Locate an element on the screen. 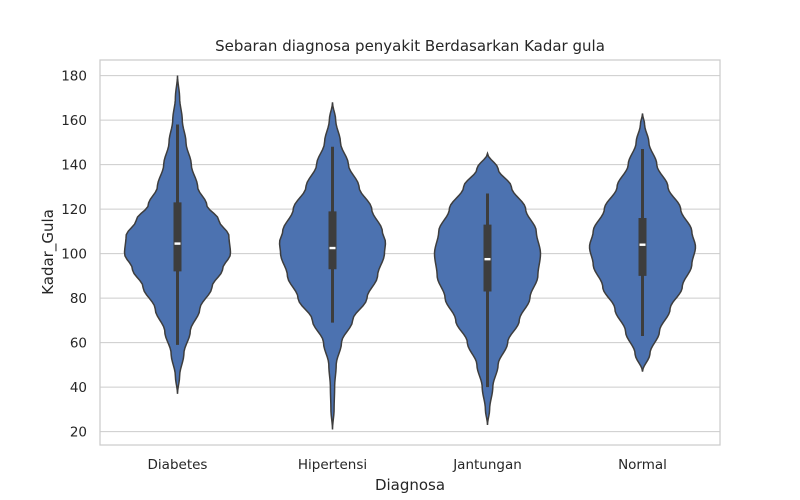 The width and height of the screenshot is (800, 500). y-tick-label: 80 is located at coordinates (78, 299).